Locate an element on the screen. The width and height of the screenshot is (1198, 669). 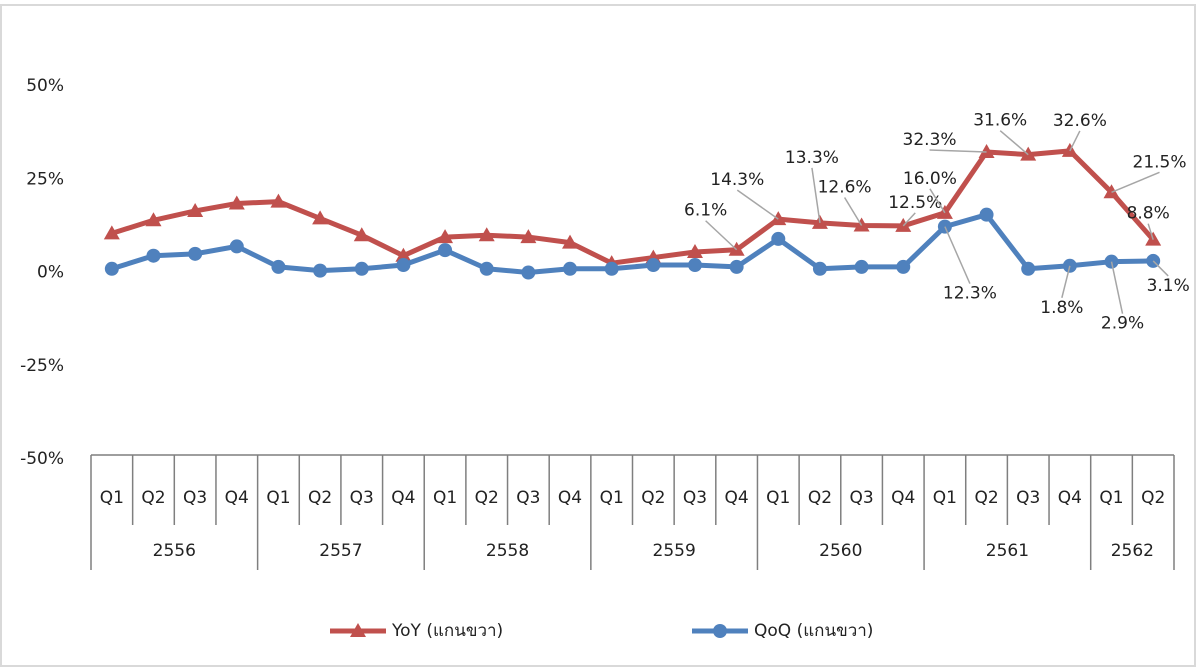
data-label: 8.8% is located at coordinates (1148, 214).